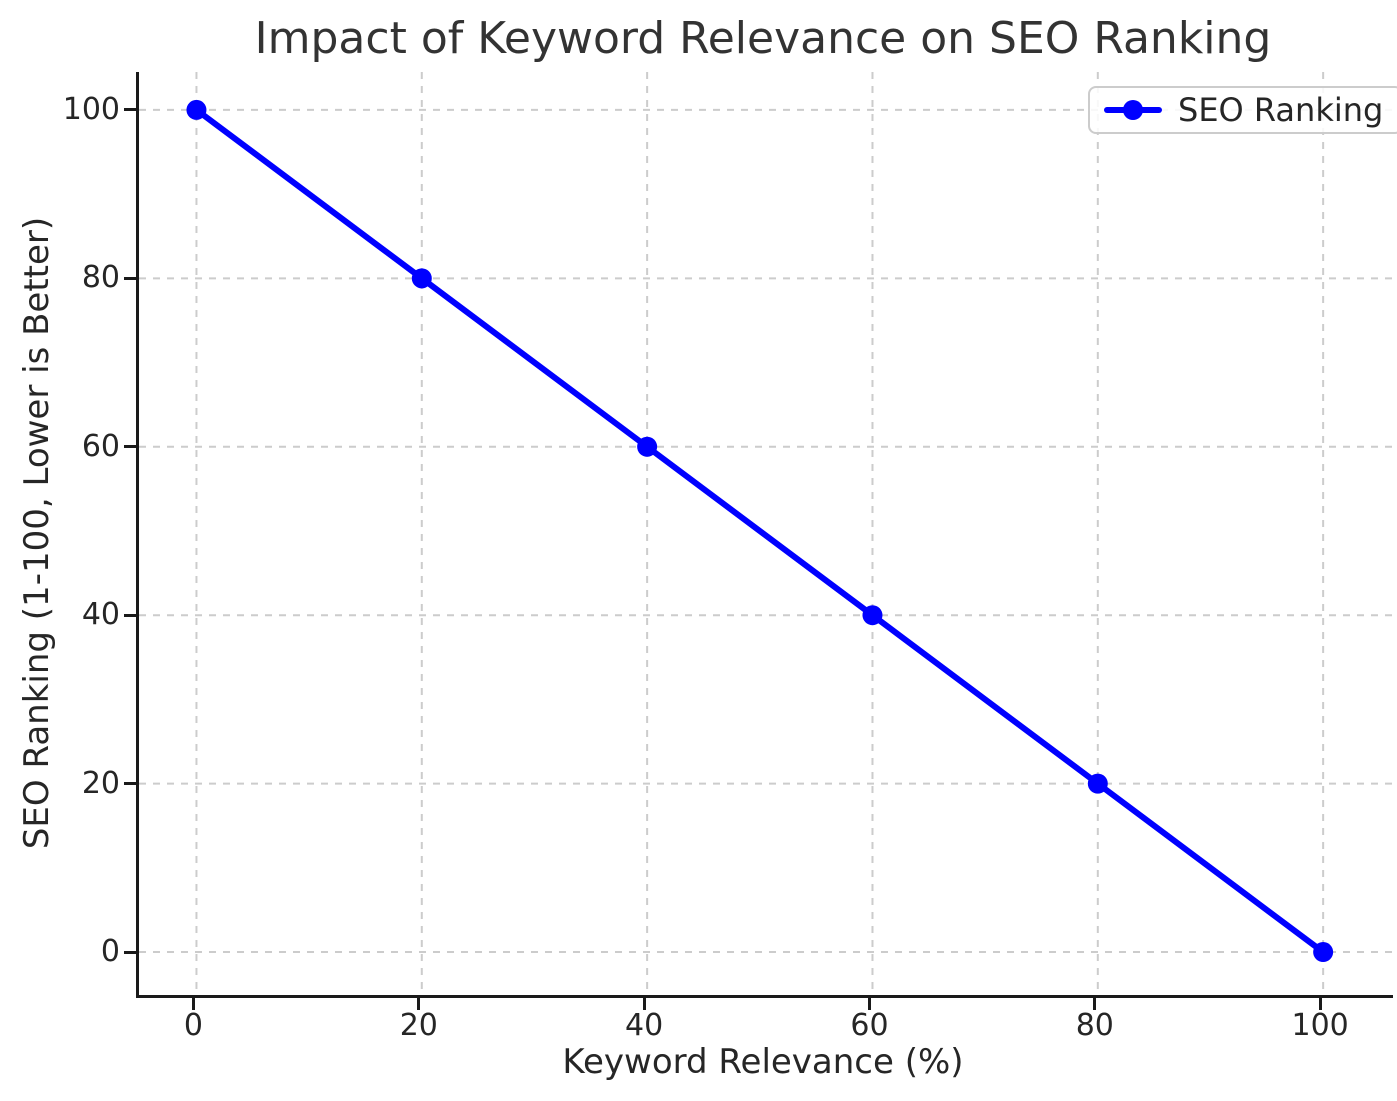 This screenshot has height=1101, width=1397. Describe the element at coordinates (1320, 1025) in the screenshot. I see `x-tick-label: 100` at that location.